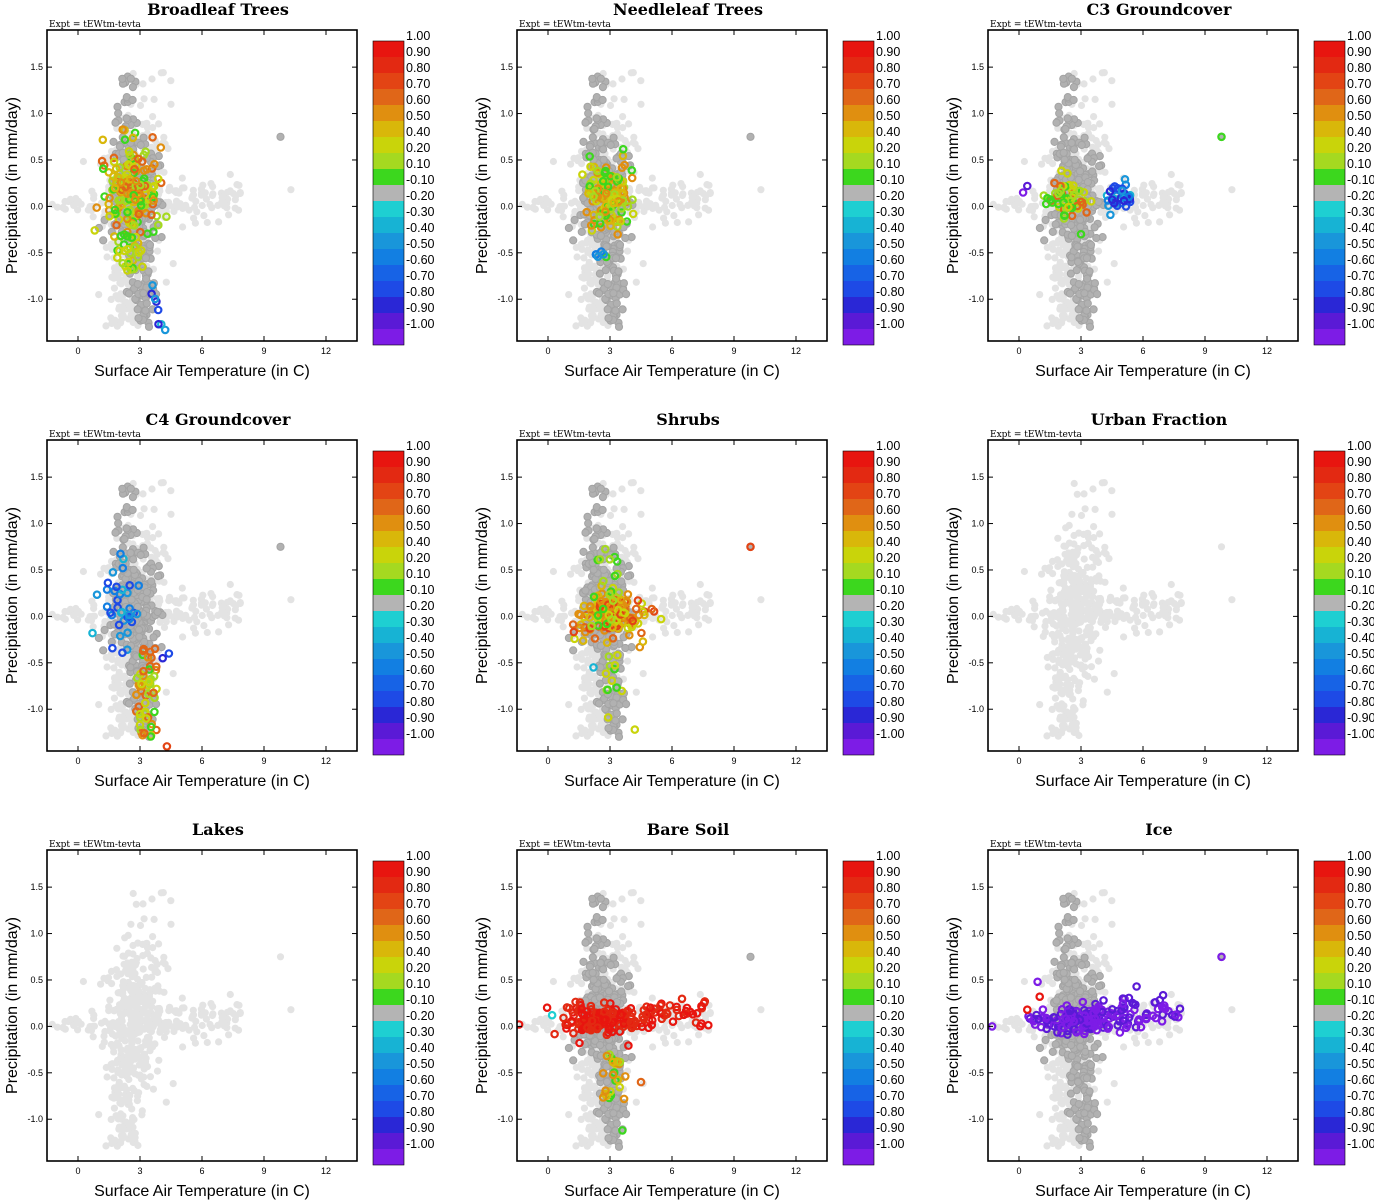  I want to click on colorbar-label: -0.60, so click(890, 260).